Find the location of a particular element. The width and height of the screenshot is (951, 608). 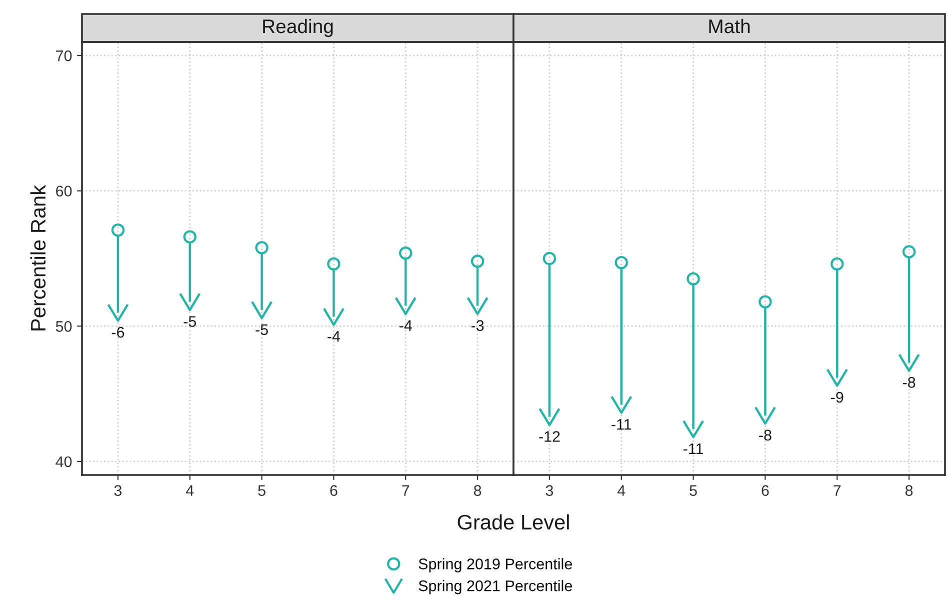

annotation: -9 is located at coordinates (837, 397).